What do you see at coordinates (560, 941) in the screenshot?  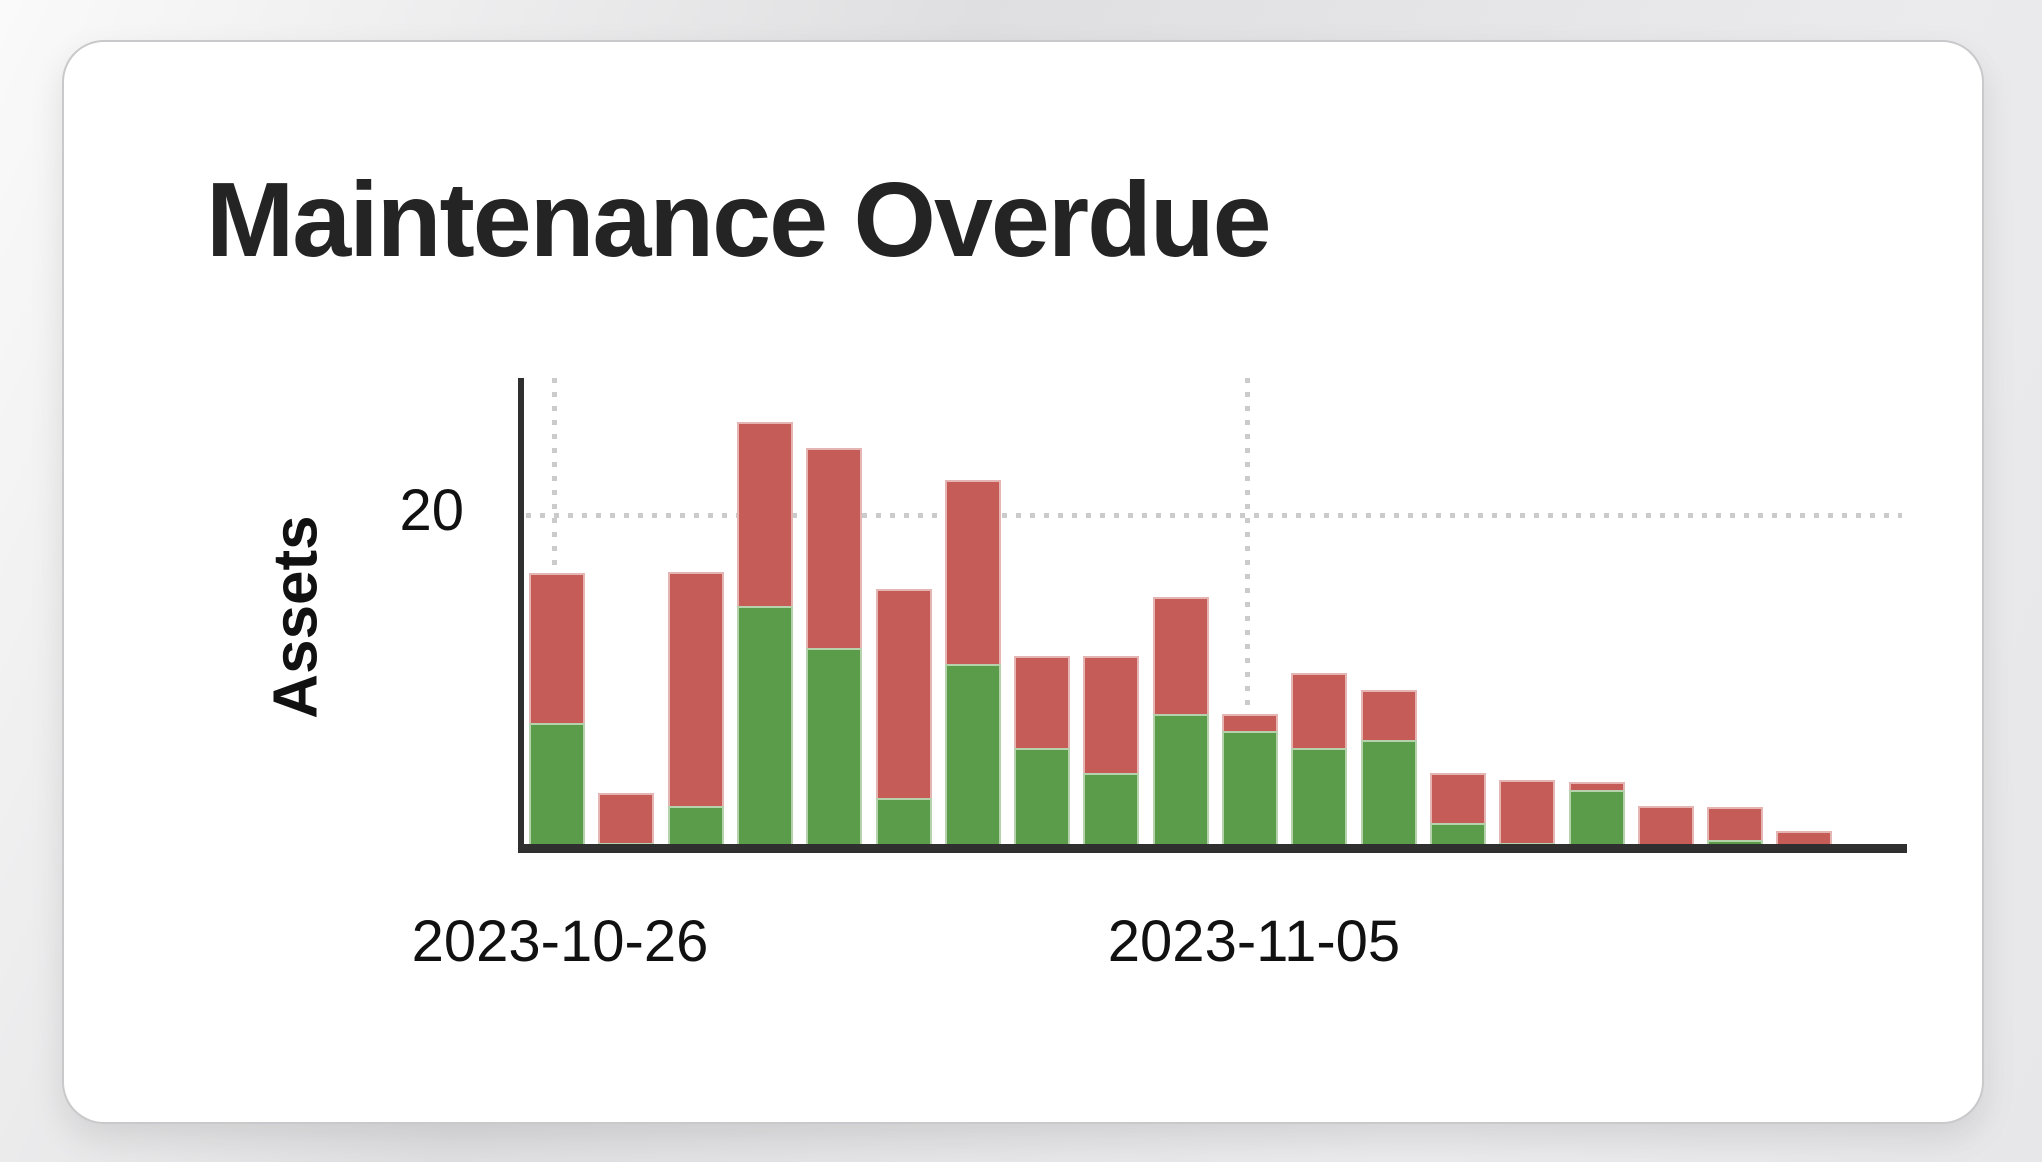 I see `x-tick-label-2023-10-26: 2023-10-26` at bounding box center [560, 941].